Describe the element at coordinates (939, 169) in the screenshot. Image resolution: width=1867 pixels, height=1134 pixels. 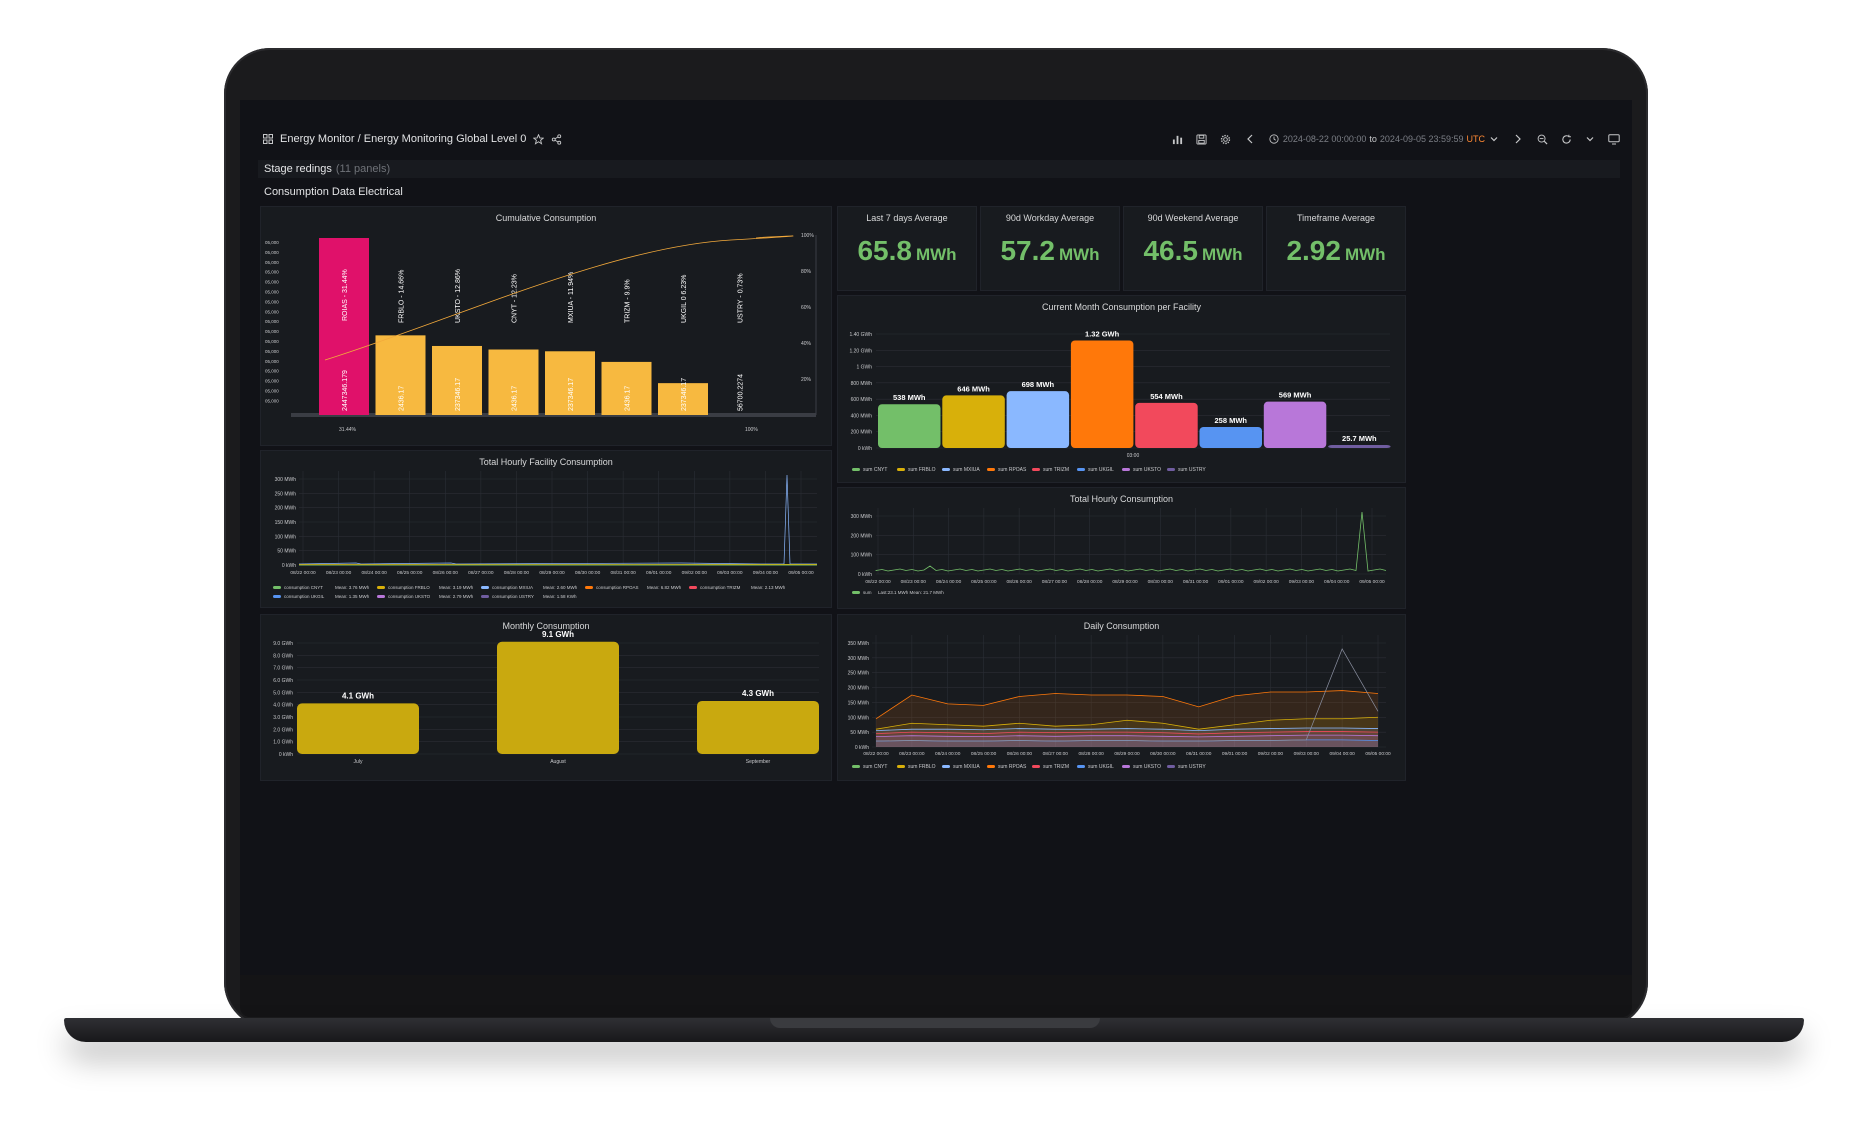
I see `row-header: Stage redings (11 panels)` at that location.